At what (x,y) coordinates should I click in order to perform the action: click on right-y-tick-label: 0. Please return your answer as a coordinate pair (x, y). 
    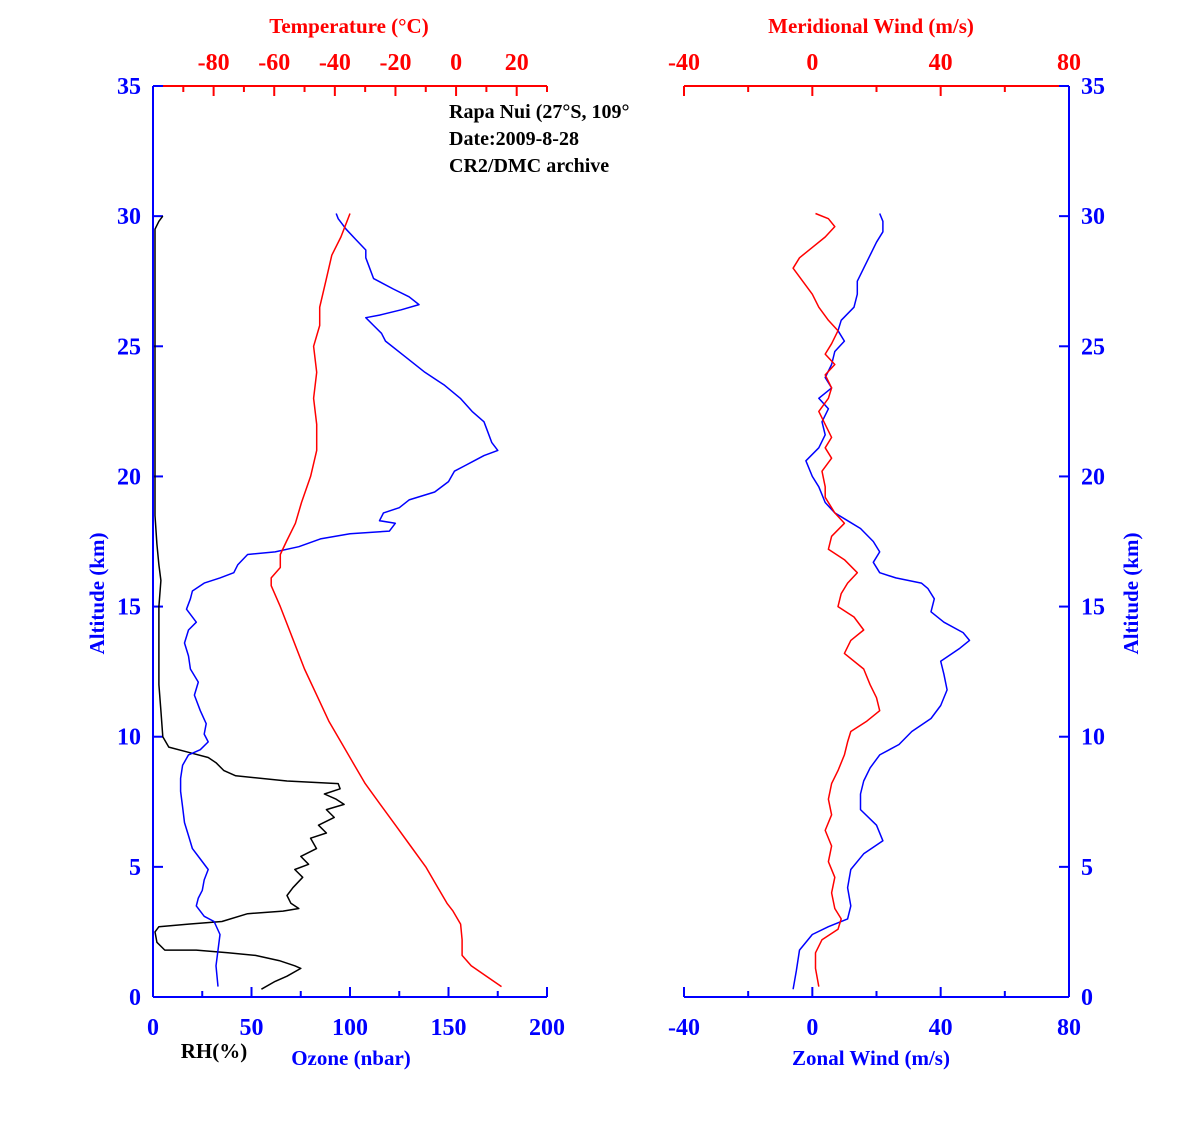
    Looking at the image, I should click on (1087, 998).